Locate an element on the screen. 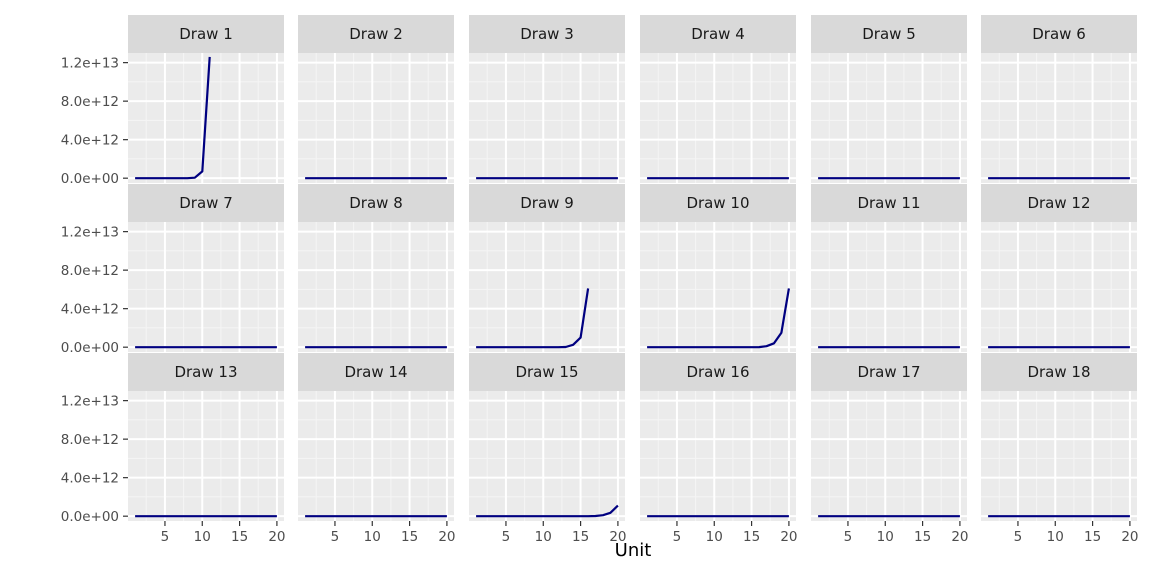  strip-label: Draw 10 is located at coordinates (717, 203).